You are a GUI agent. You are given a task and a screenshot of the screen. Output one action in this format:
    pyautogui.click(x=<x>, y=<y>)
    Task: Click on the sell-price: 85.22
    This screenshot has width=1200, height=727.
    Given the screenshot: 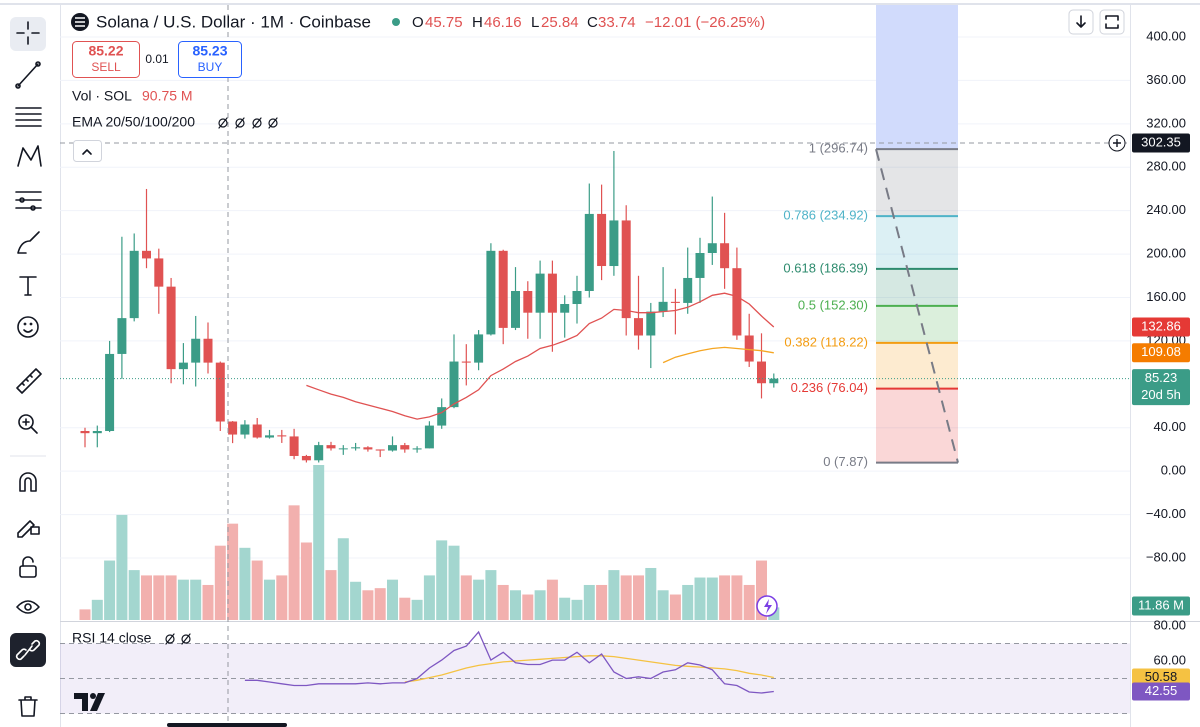 What is the action you would take?
    pyautogui.click(x=105, y=51)
    